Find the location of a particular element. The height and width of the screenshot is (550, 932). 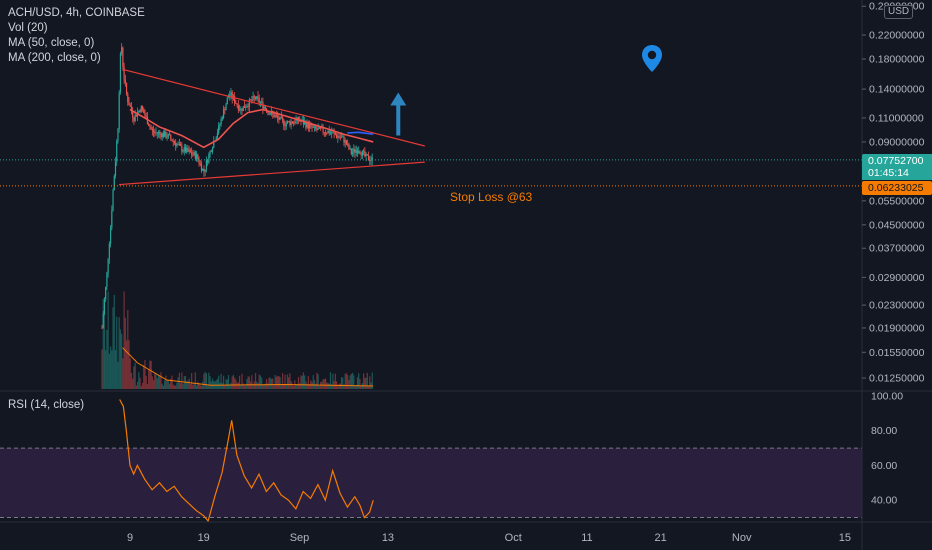

up-arrow-icon is located at coordinates (398, 114).